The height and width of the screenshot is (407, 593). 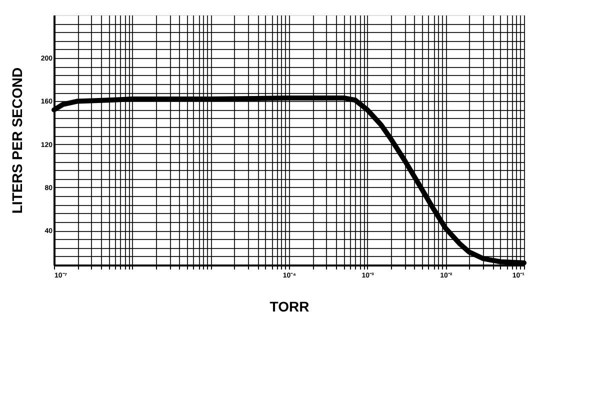 What do you see at coordinates (16, 140) in the screenshot?
I see `y-axis-title: LITERS PER SECOND` at bounding box center [16, 140].